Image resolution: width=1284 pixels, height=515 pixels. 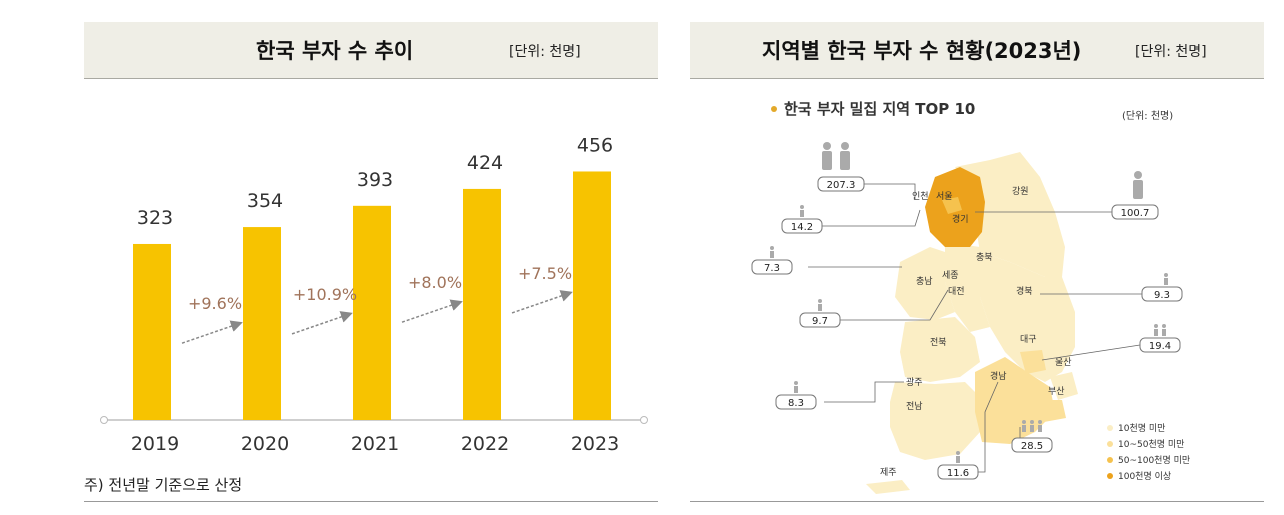 What do you see at coordinates (1028, 339) in the screenshot?
I see `region-label-daegu: 대구` at bounding box center [1028, 339].